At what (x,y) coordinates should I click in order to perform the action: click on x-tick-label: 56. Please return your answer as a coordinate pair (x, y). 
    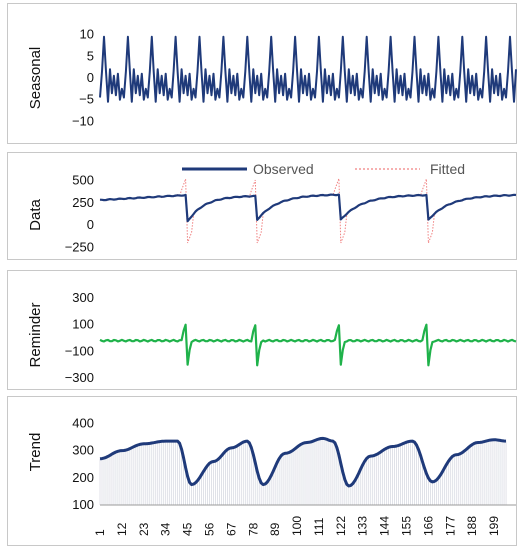
    Looking at the image, I should click on (209, 529).